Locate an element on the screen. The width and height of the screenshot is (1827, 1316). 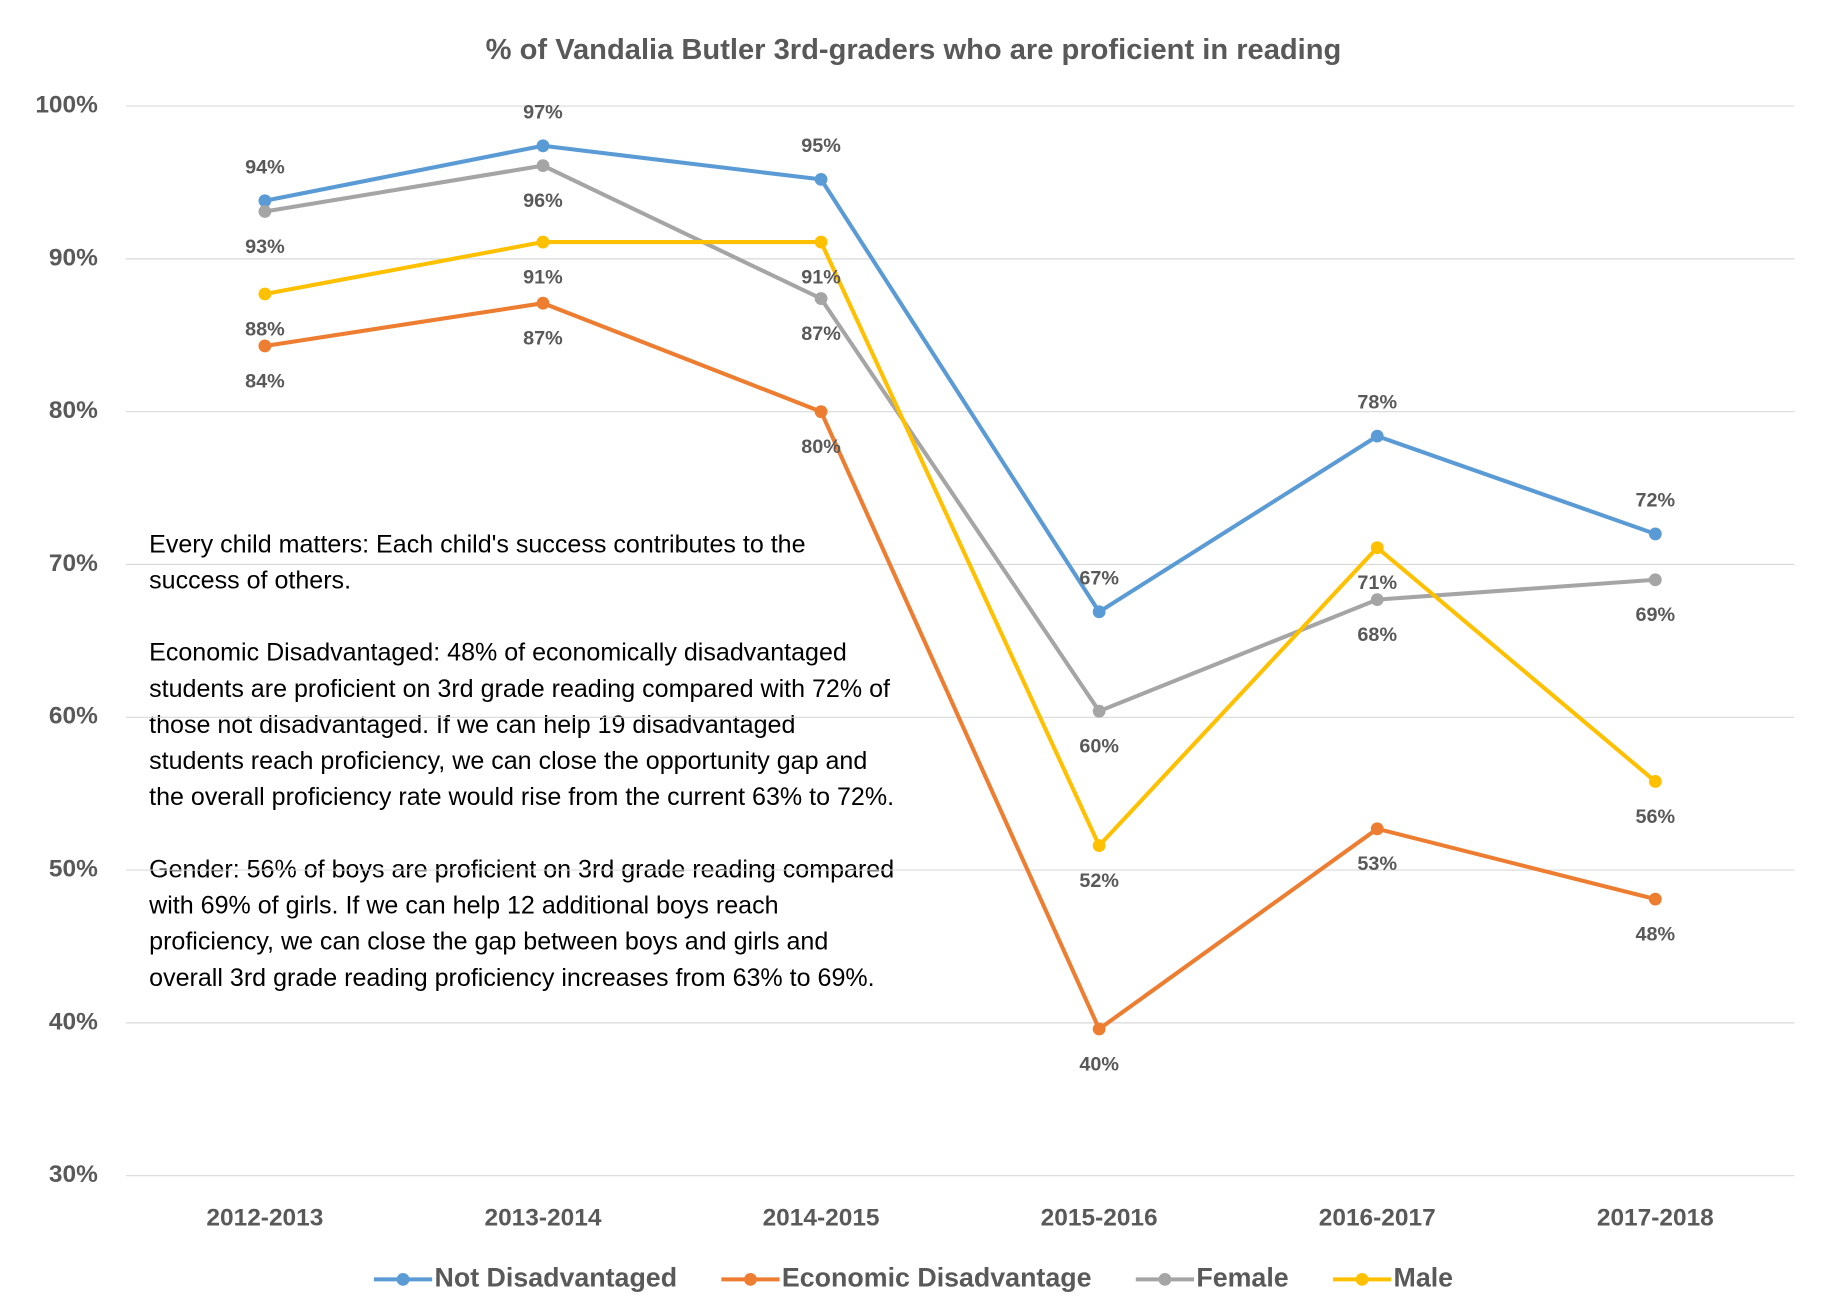
legend-item: Economic Disadvantage is located at coordinates (906, 1277).